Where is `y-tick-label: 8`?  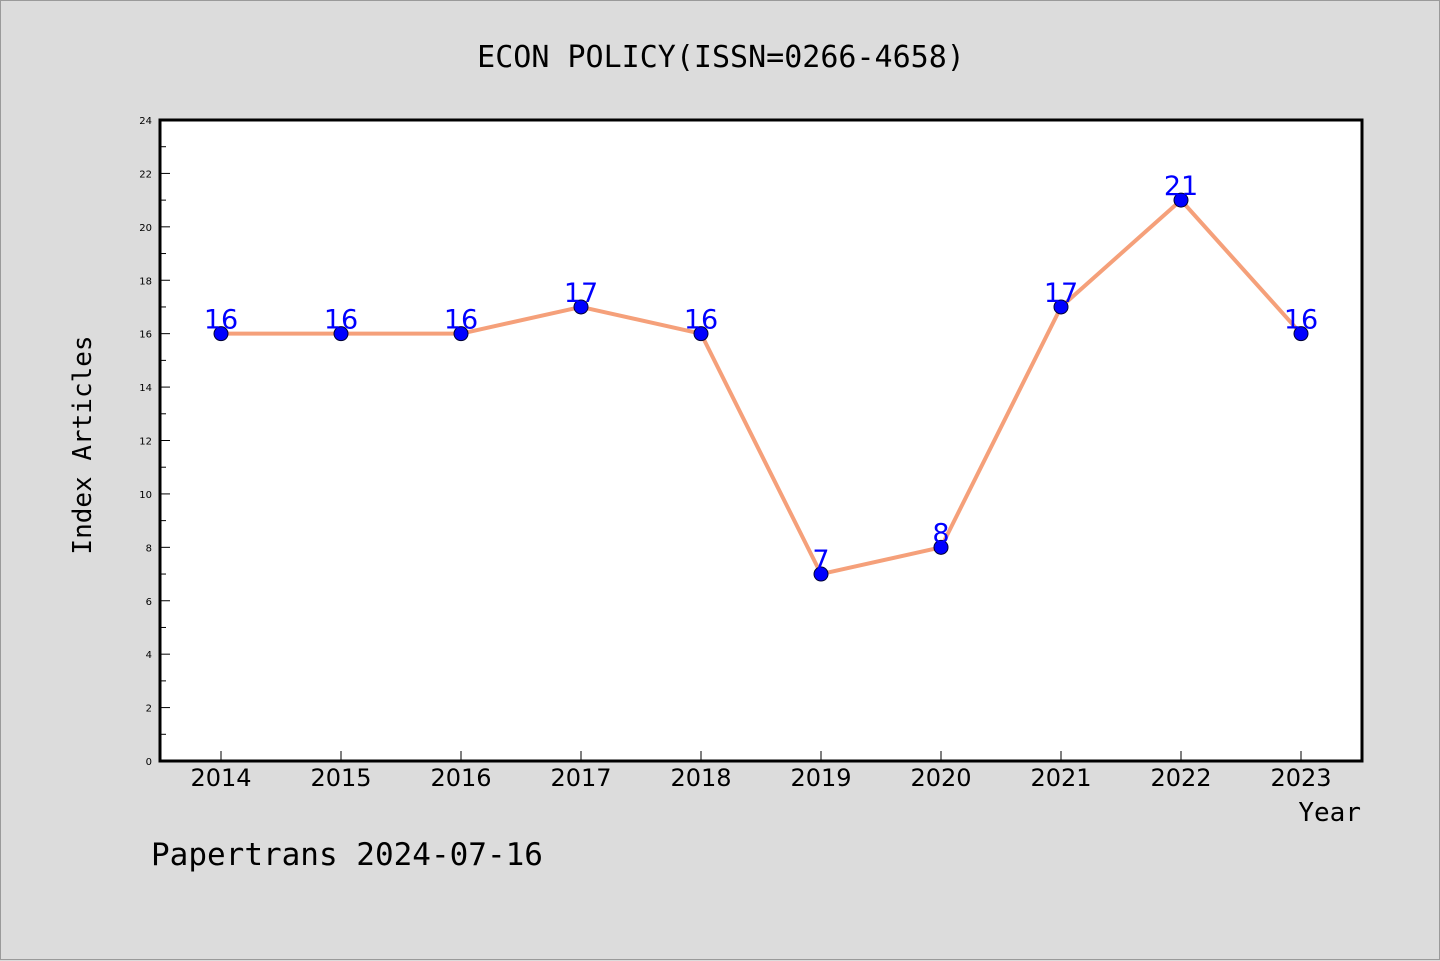 y-tick-label: 8 is located at coordinates (149, 548).